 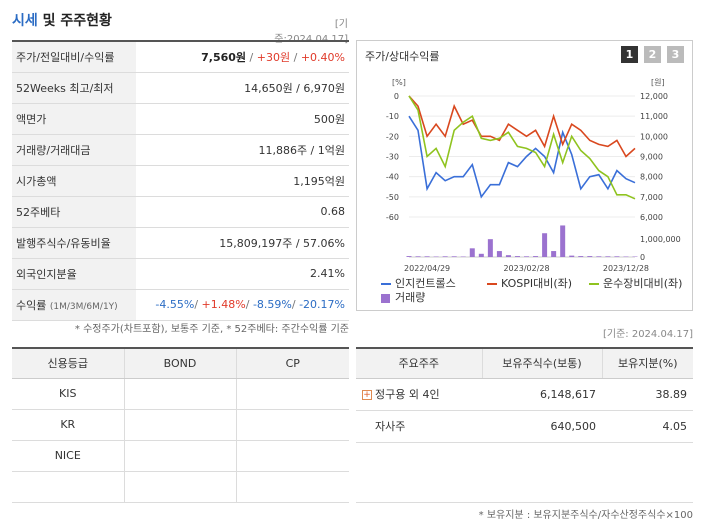 What do you see at coordinates (541, 363) in the screenshot?
I see `holders-header-shares: 보유주식수(보통)` at bounding box center [541, 363].